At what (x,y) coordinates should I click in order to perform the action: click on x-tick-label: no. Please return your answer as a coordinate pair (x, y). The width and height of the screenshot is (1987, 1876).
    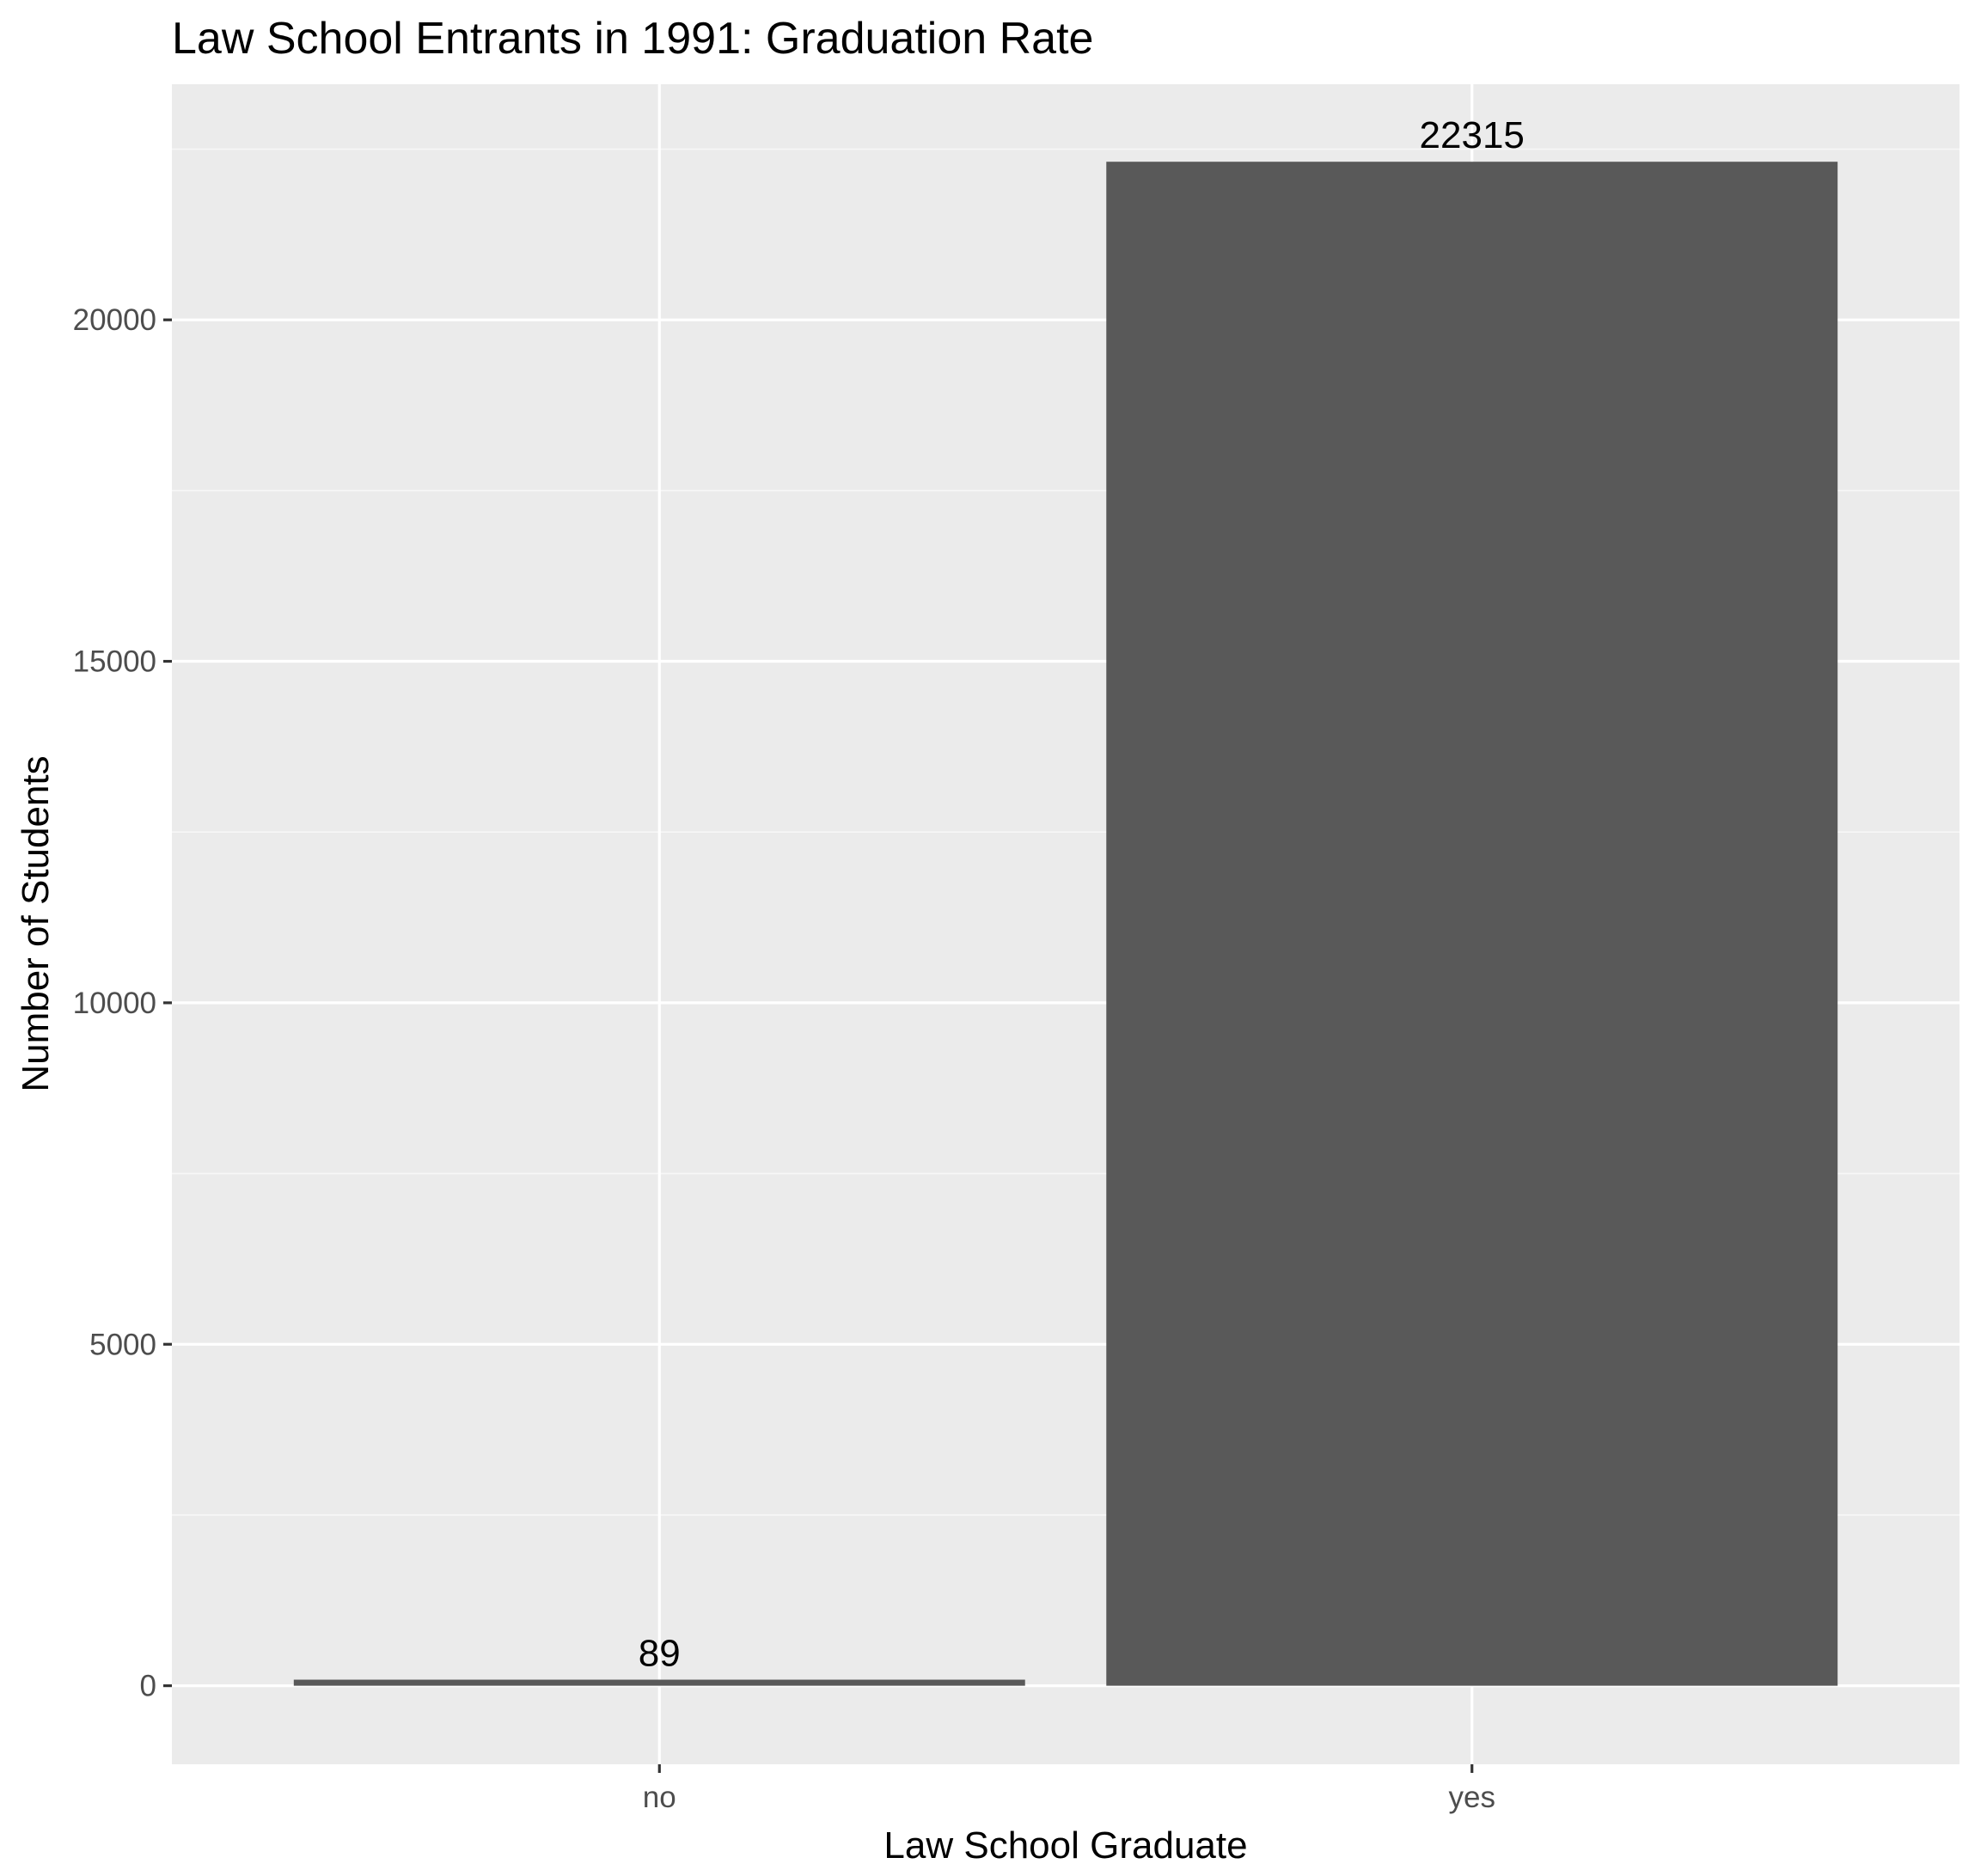
    Looking at the image, I should click on (660, 1797).